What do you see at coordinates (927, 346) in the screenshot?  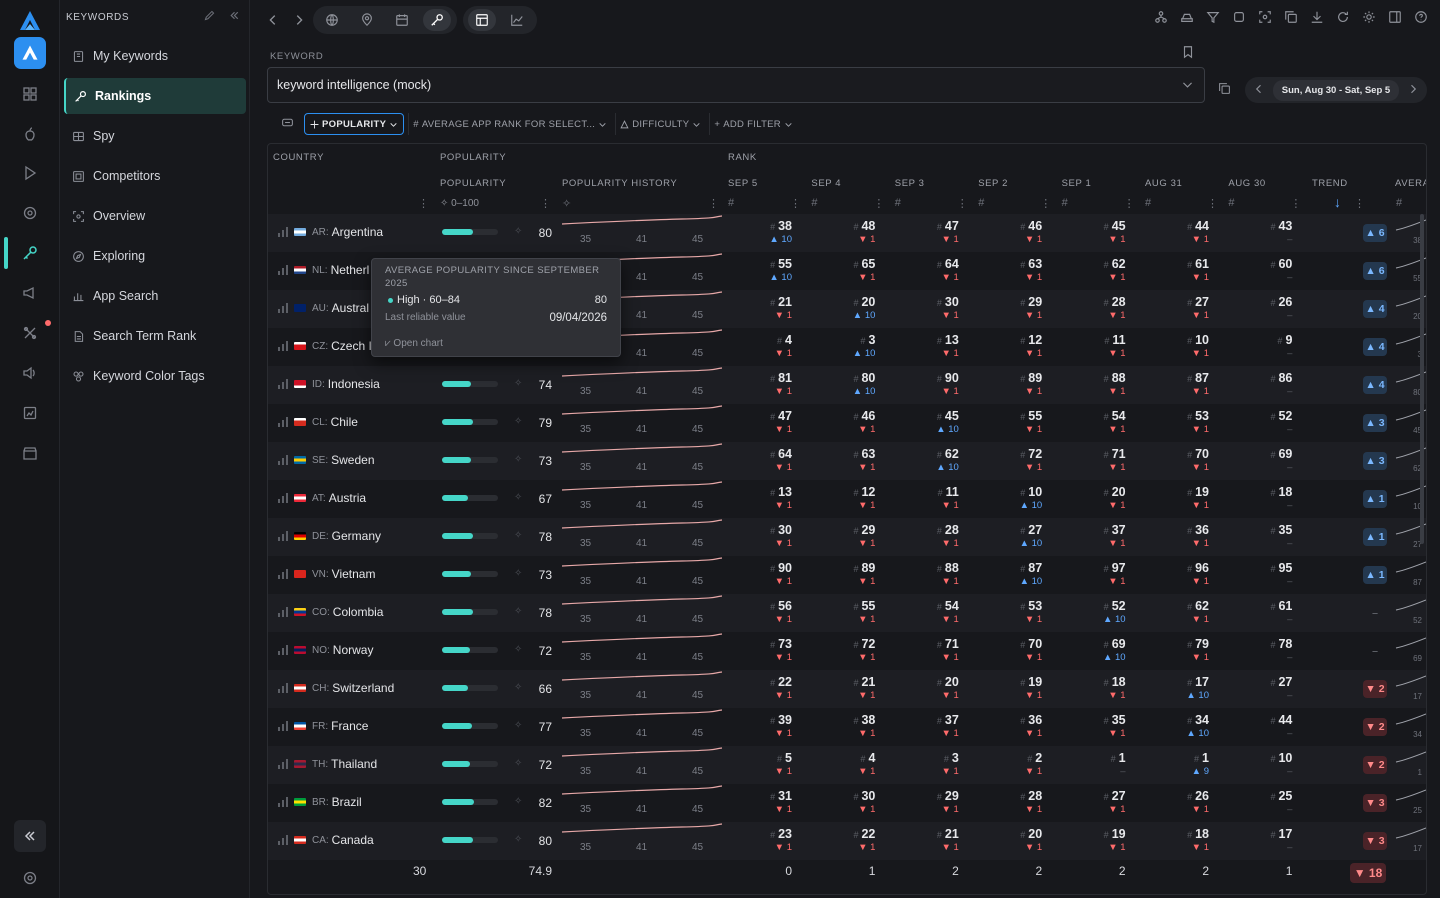 I see `rank-cell: #13 ▼ 1` at bounding box center [927, 346].